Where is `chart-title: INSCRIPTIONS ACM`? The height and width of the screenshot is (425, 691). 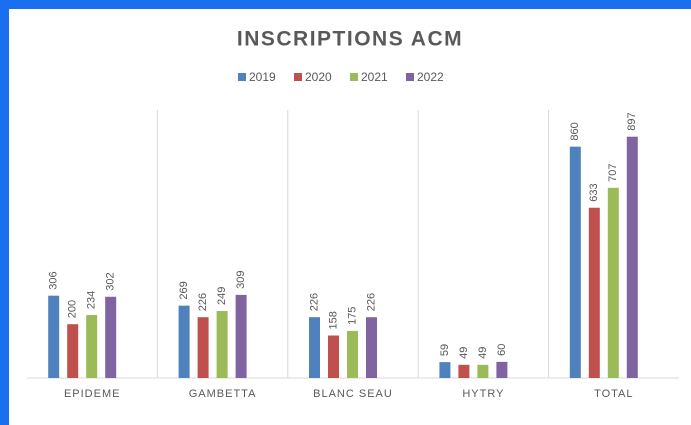 chart-title: INSCRIPTIONS ACM is located at coordinates (350, 39).